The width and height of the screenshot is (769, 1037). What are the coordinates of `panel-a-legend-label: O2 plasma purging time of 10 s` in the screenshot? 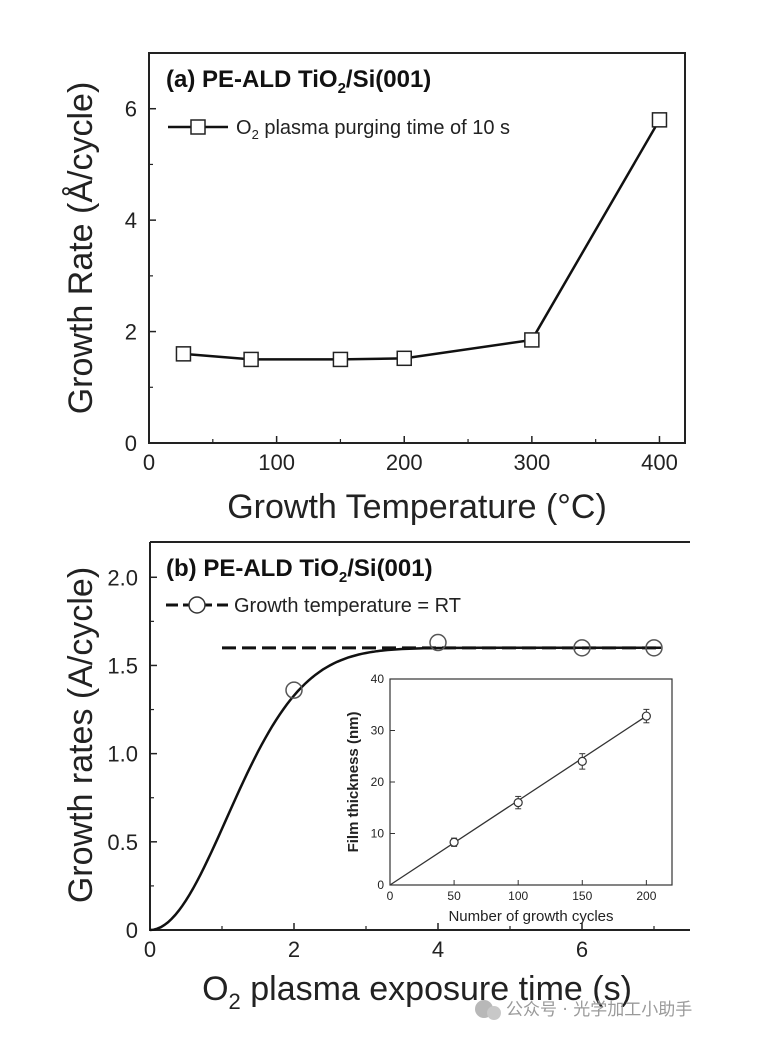 It's located at (373, 129).